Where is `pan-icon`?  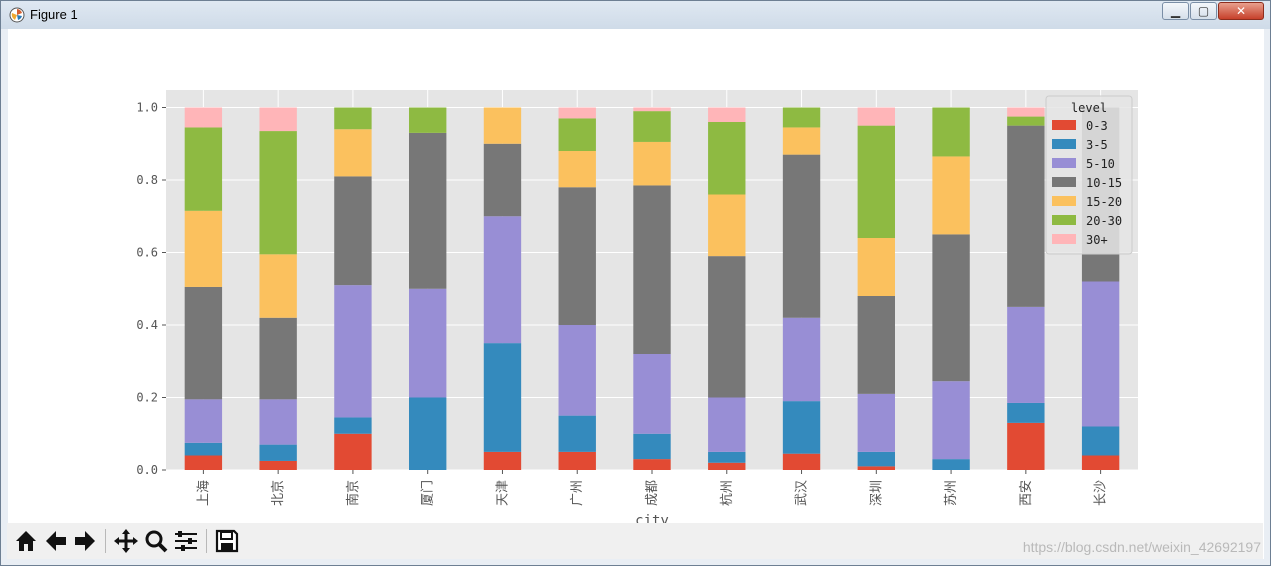
pan-icon is located at coordinates (126, 541).